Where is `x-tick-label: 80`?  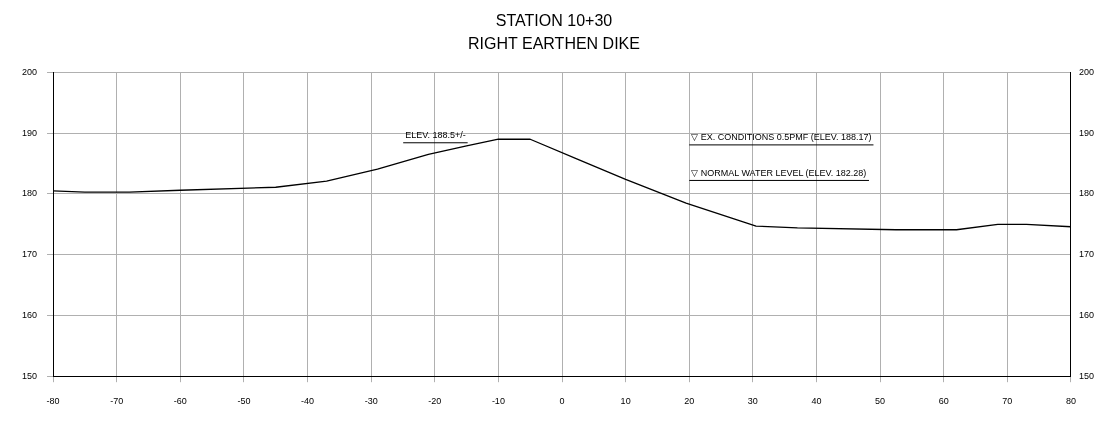
x-tick-label: 80 is located at coordinates (1070, 401).